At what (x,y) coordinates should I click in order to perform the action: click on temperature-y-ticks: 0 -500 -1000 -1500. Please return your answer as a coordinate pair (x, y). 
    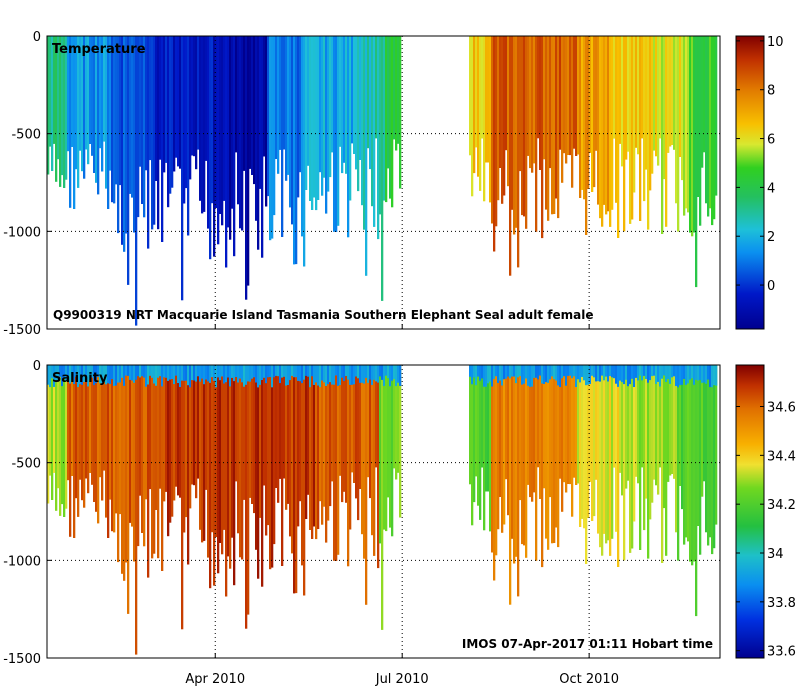
    Looking at the image, I should click on (27, 184).